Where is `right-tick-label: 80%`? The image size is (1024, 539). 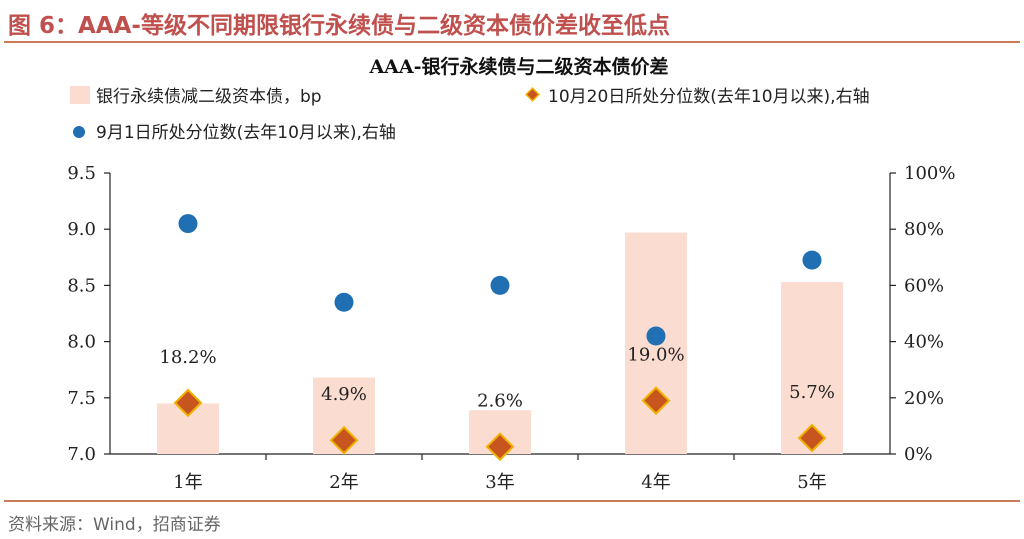 right-tick-label: 80% is located at coordinates (924, 229).